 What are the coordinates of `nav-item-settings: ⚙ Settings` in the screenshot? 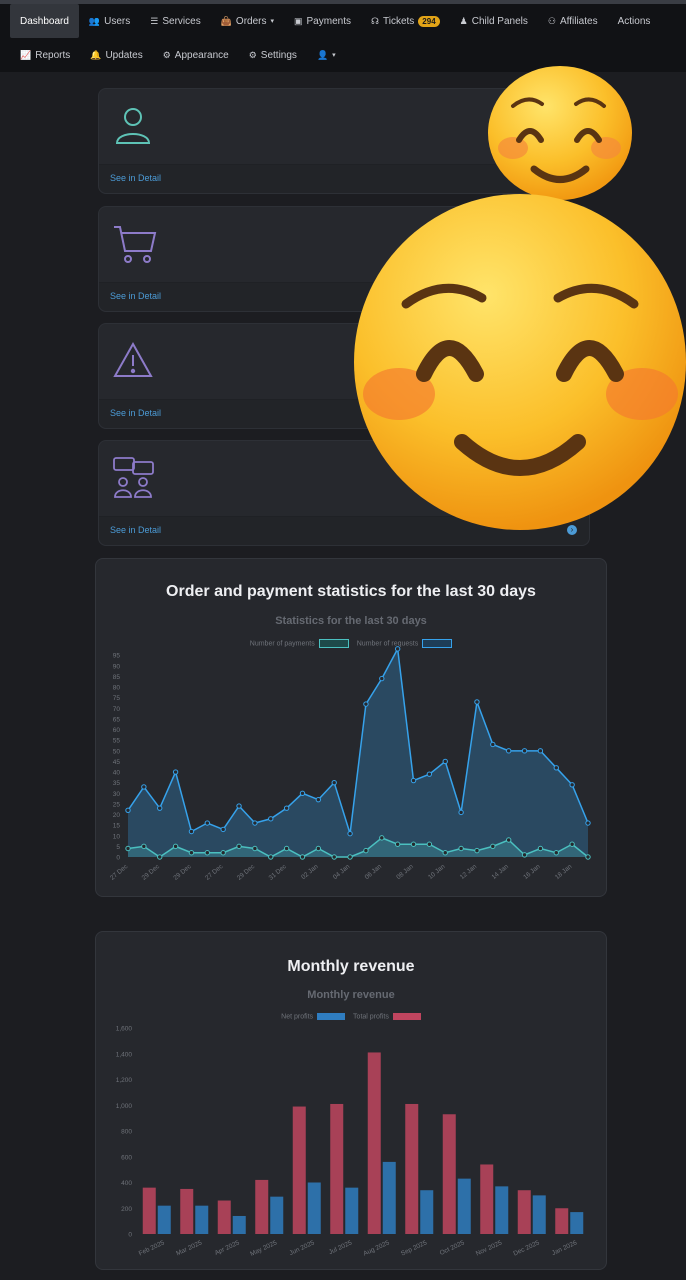 It's located at (273, 55).